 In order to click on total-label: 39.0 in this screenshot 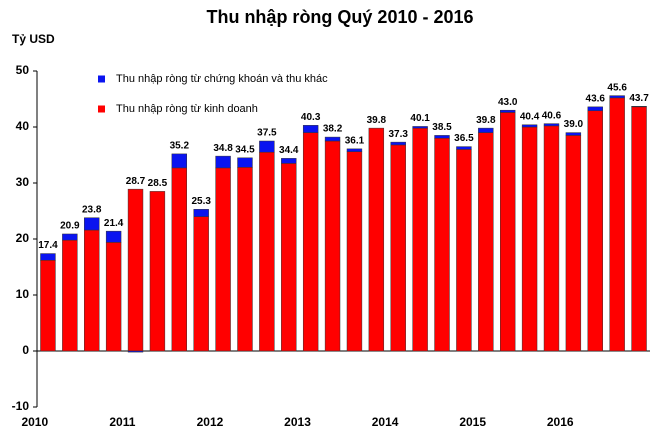, I will do `click(574, 124)`.